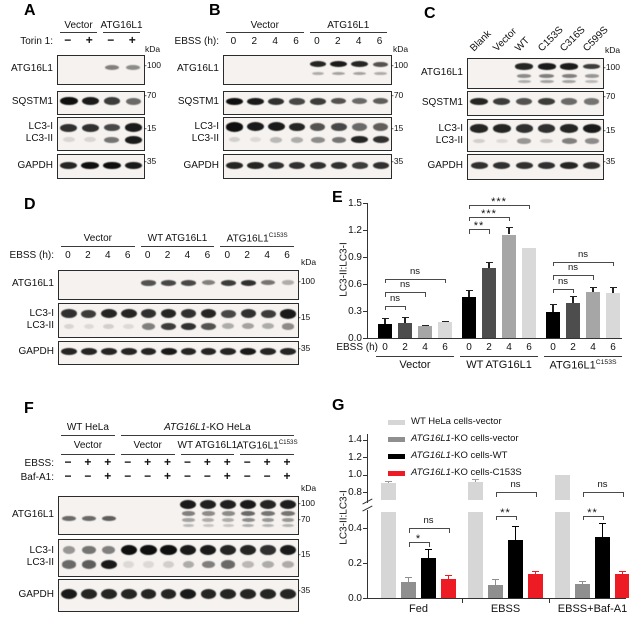 The width and height of the screenshot is (629, 623). What do you see at coordinates (602, 523) in the screenshot?
I see `g-error-cap` at bounding box center [602, 523].